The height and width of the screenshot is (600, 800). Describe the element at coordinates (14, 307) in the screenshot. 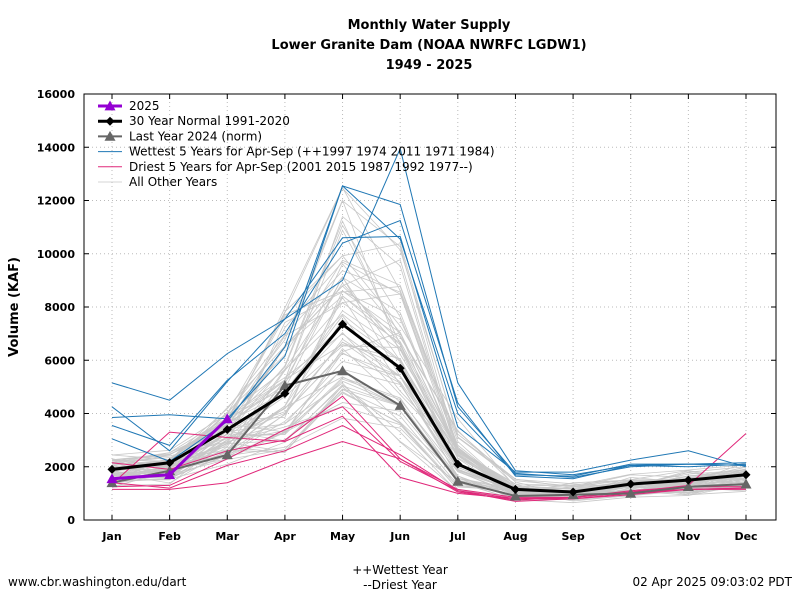

I see `y-axis-label: Volume (KAF)` at that location.